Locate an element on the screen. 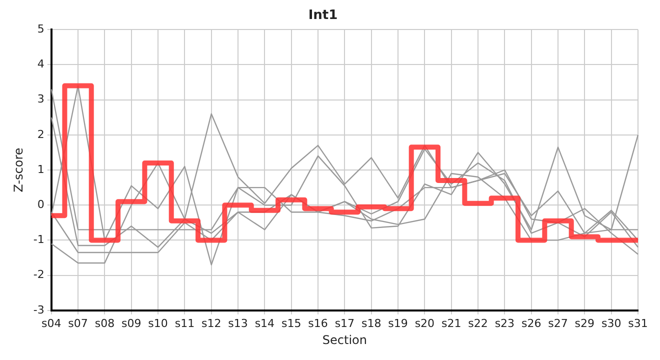 This screenshot has width=660, height=360. x-tick-label: s31 is located at coordinates (638, 323).